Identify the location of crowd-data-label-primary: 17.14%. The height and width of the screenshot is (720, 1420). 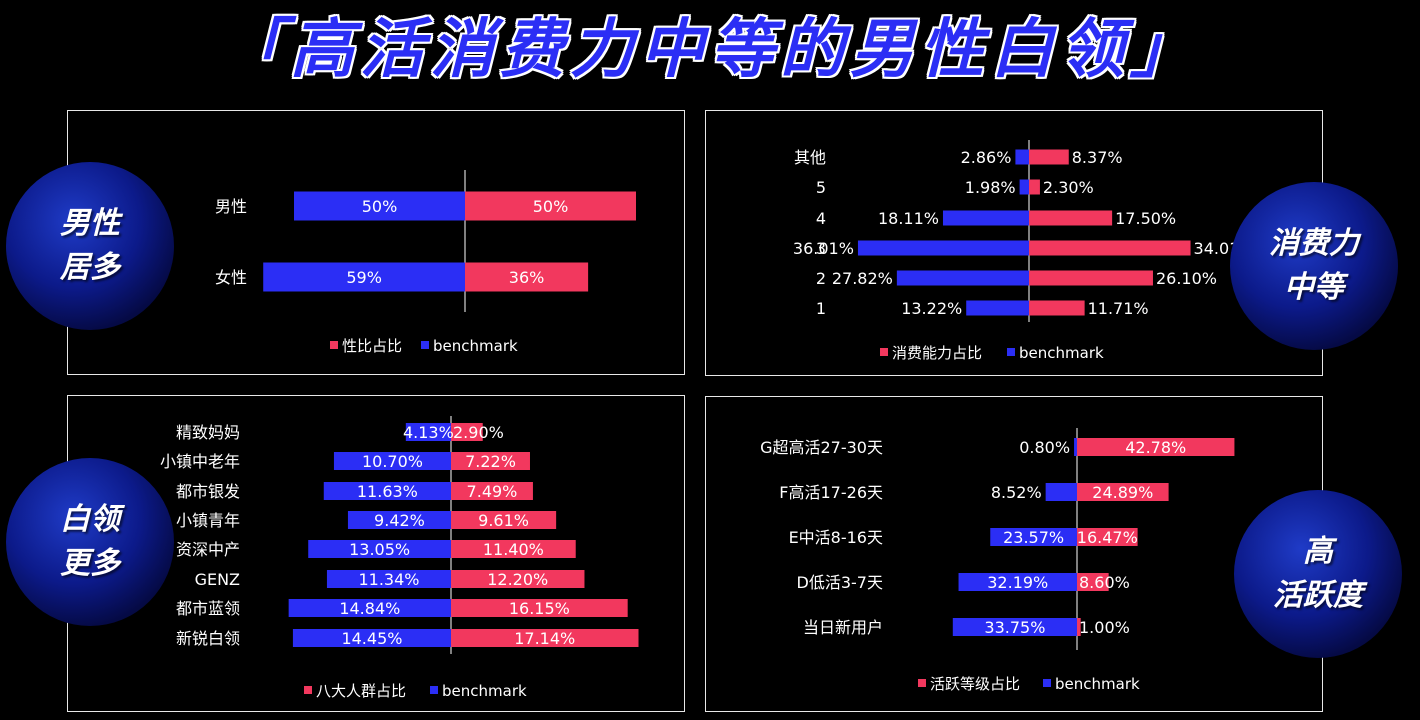
(544, 638).